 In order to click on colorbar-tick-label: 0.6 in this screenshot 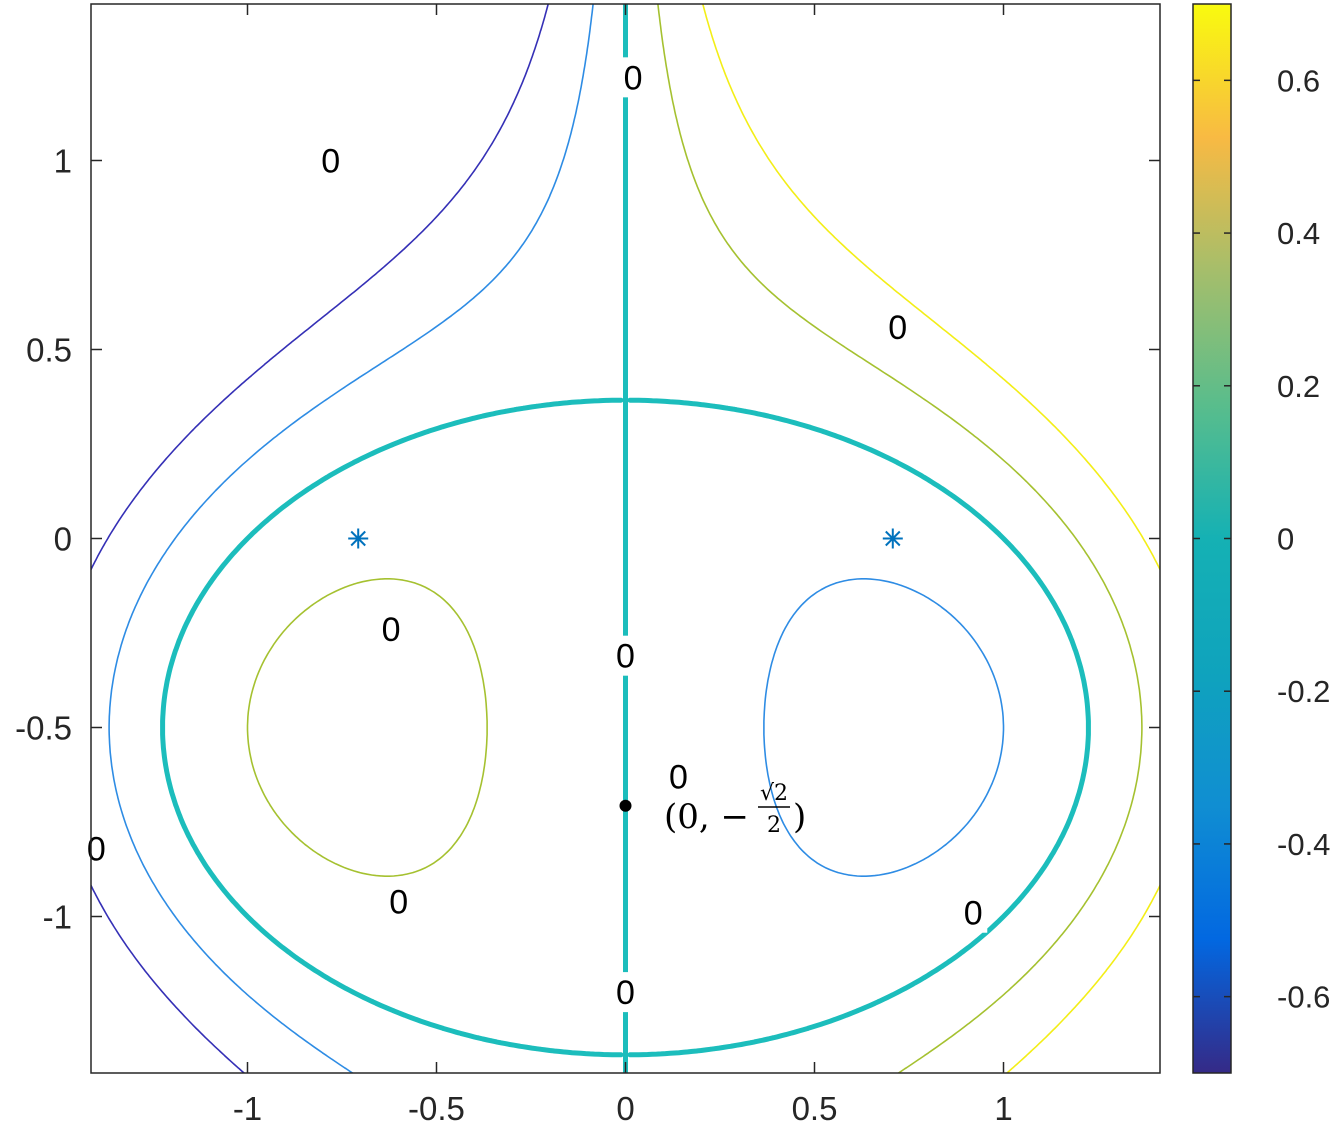, I will do `click(1298, 80)`.